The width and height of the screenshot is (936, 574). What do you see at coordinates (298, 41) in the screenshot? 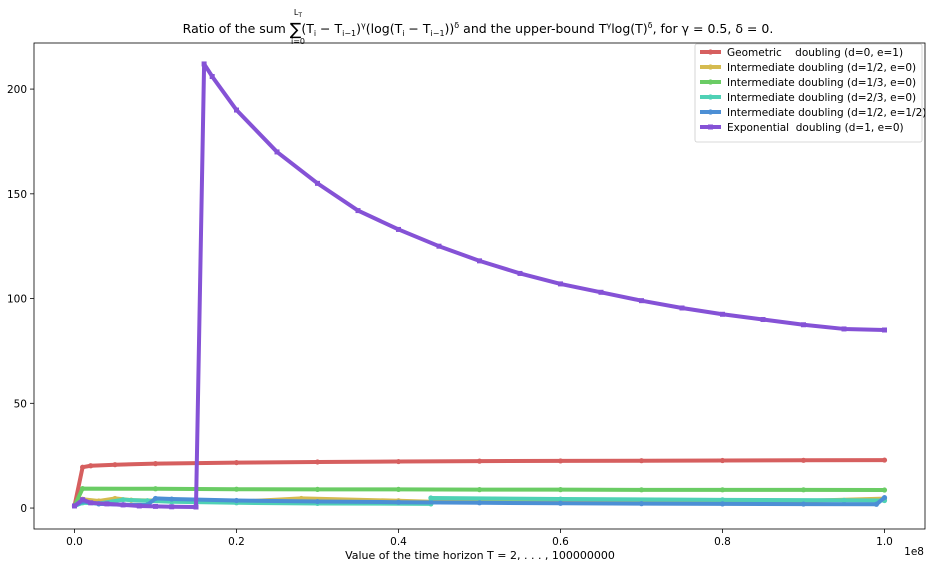
I see `chart-title-sum-lower: i=0` at bounding box center [298, 41].